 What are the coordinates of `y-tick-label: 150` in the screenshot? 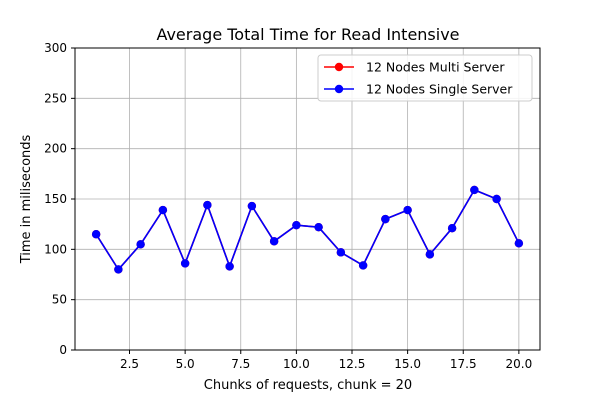 It's located at (55, 199).